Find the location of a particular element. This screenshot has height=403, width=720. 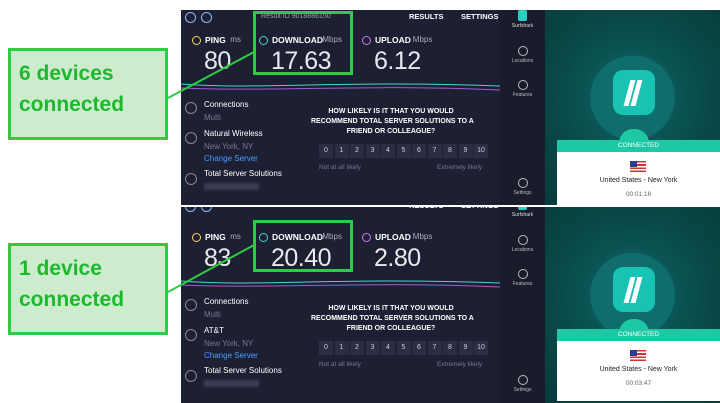

connected-time: 00:01:16 is located at coordinates (638, 194).